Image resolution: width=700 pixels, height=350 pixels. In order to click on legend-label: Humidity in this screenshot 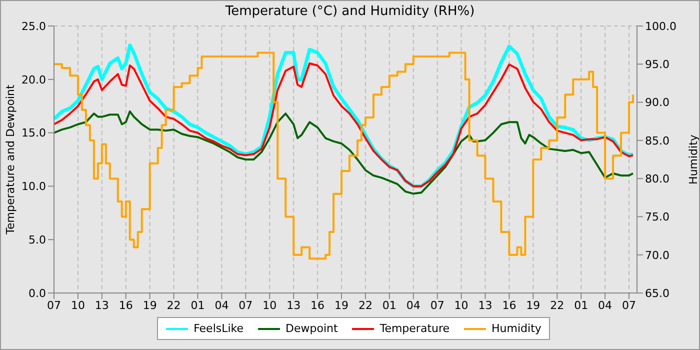, I will do `click(517, 328)`.